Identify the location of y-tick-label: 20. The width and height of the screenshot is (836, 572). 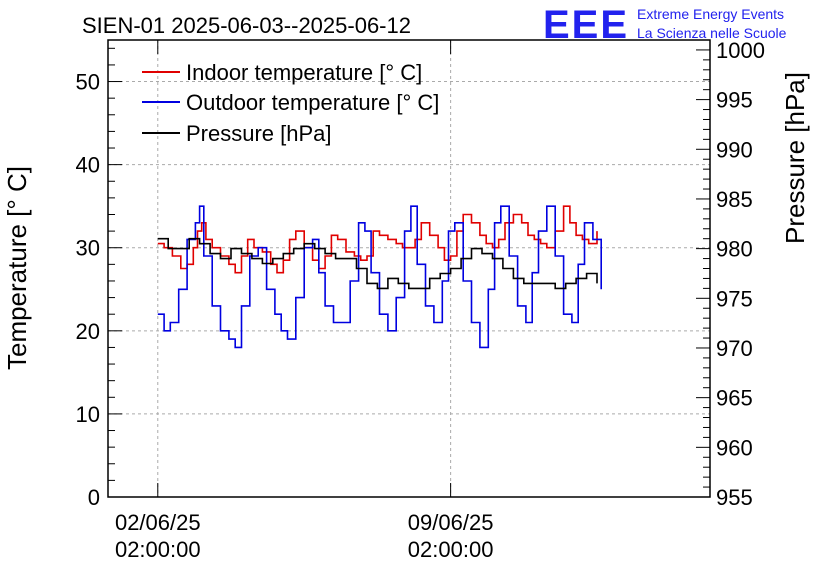
(88, 331).